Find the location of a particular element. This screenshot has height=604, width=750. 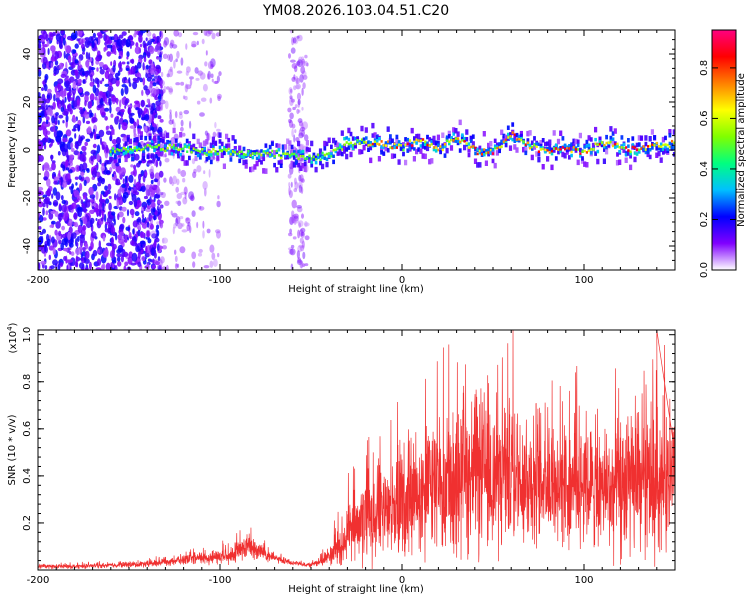

y-tick-label: 20 is located at coordinates (27, 102).